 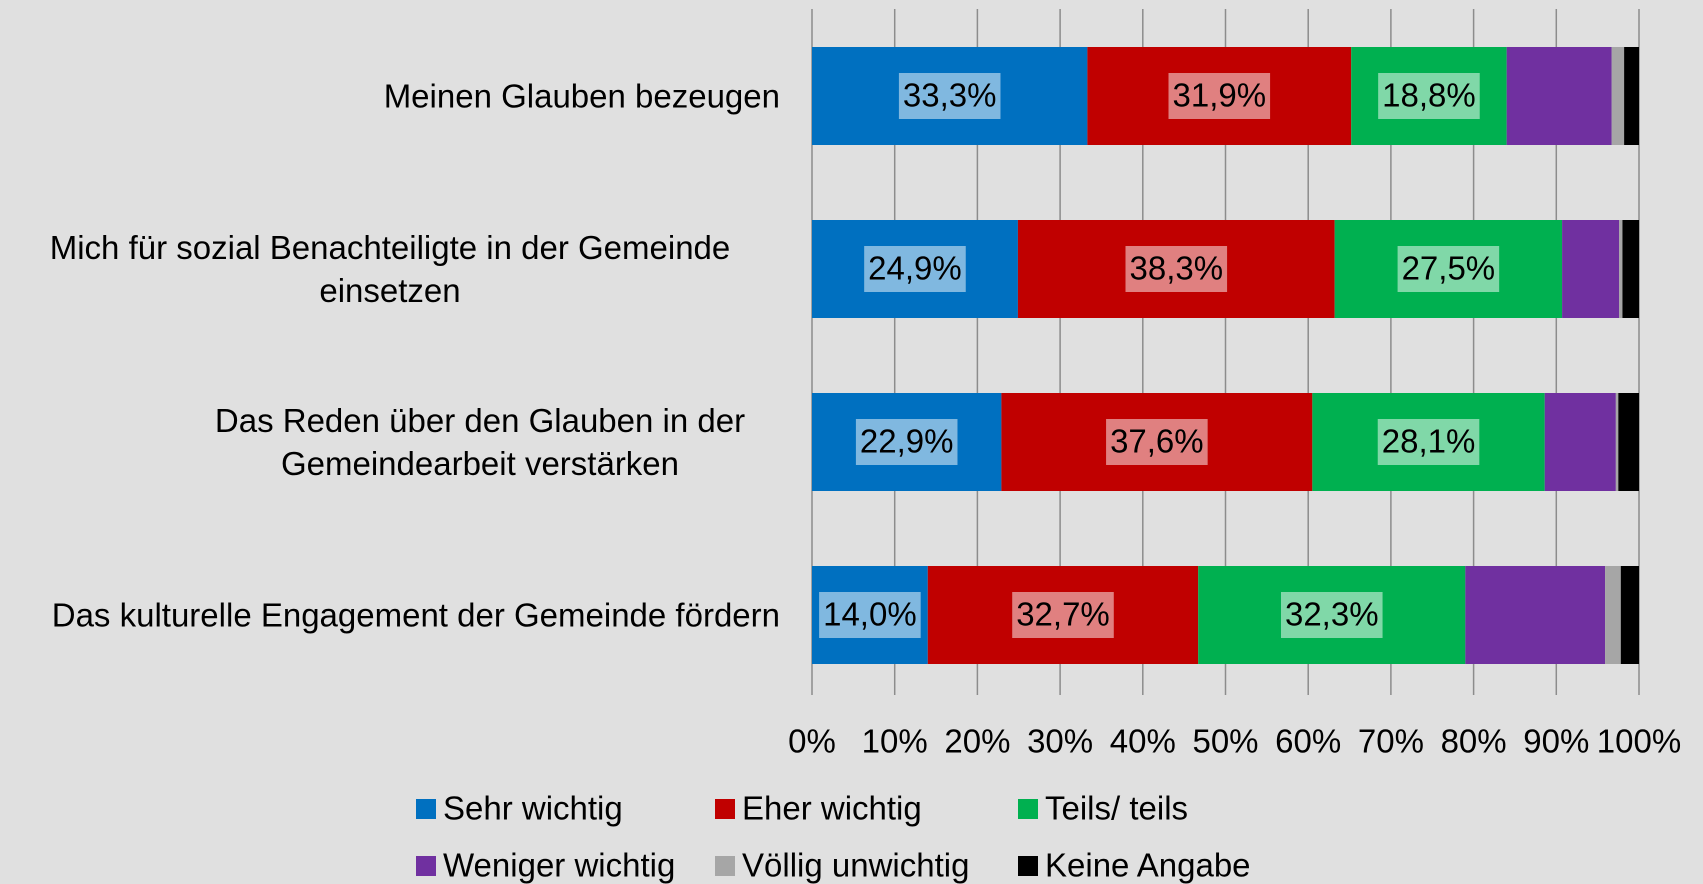 What do you see at coordinates (581, 96) in the screenshot?
I see `category-label: Meinen Glauben bezeugen` at bounding box center [581, 96].